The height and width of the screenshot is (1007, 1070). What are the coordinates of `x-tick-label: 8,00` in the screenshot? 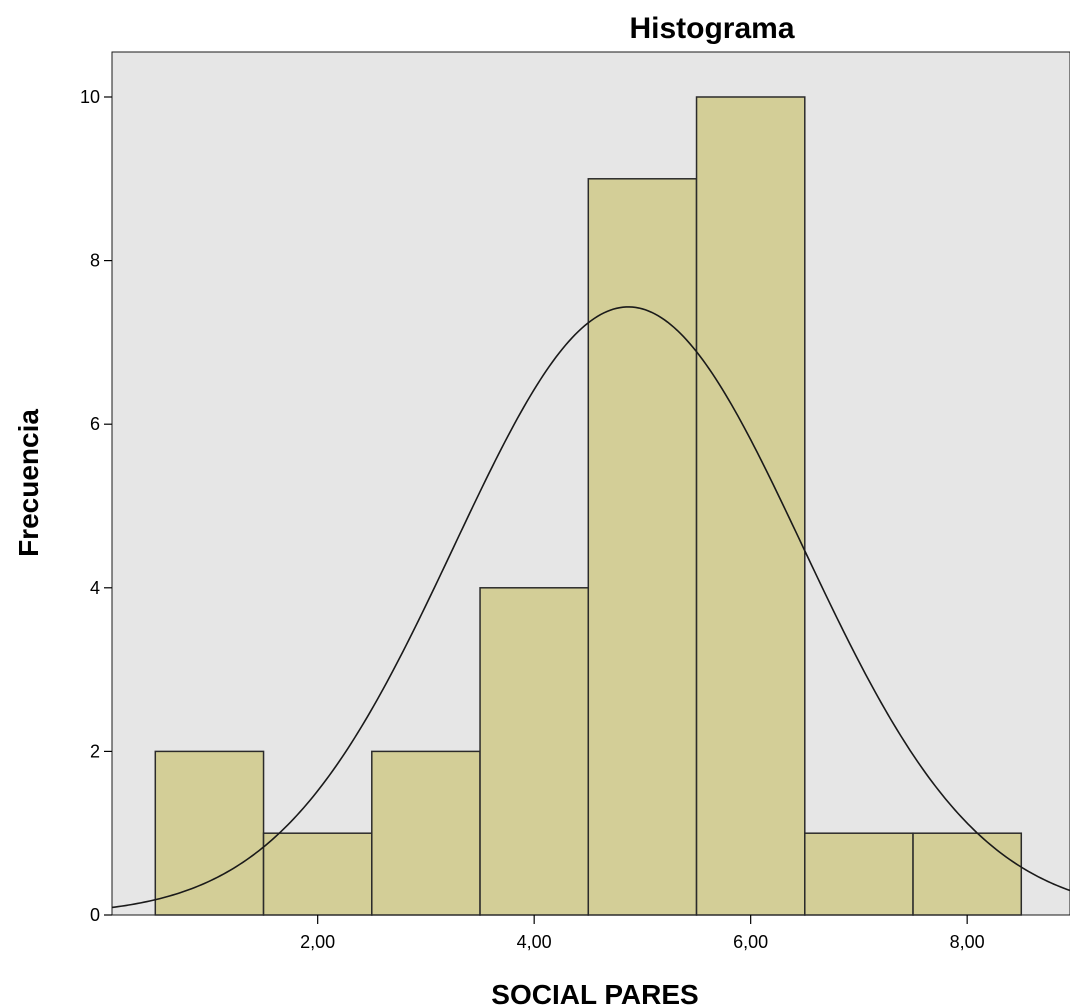 It's located at (967, 942).